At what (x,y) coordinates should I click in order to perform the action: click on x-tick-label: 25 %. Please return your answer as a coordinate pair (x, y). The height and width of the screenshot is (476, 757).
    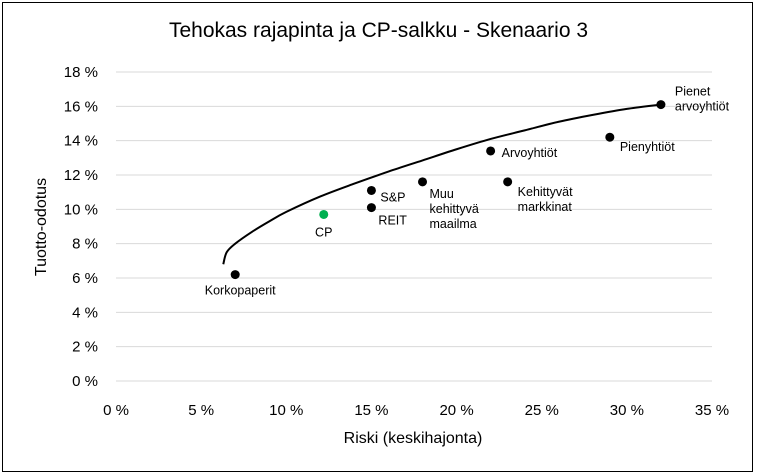
    Looking at the image, I should click on (542, 410).